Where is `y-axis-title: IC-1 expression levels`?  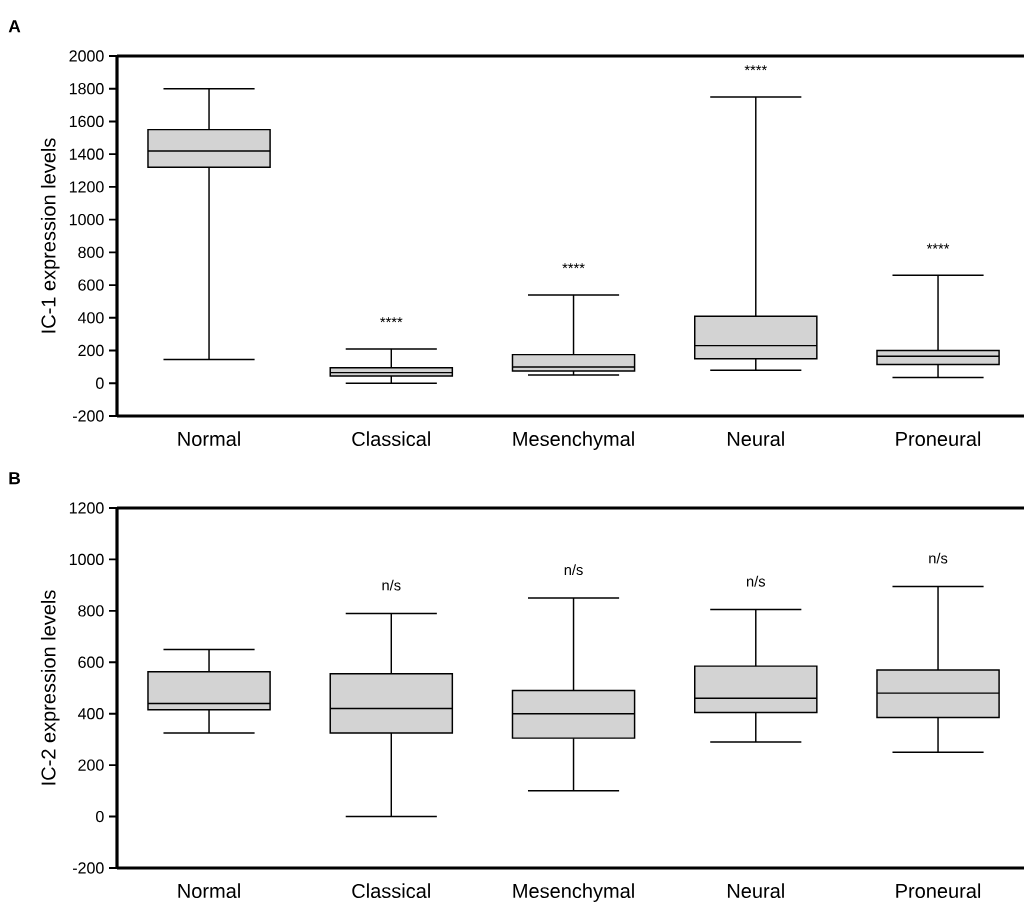
y-axis-title: IC-1 expression levels is located at coordinates (50, 235).